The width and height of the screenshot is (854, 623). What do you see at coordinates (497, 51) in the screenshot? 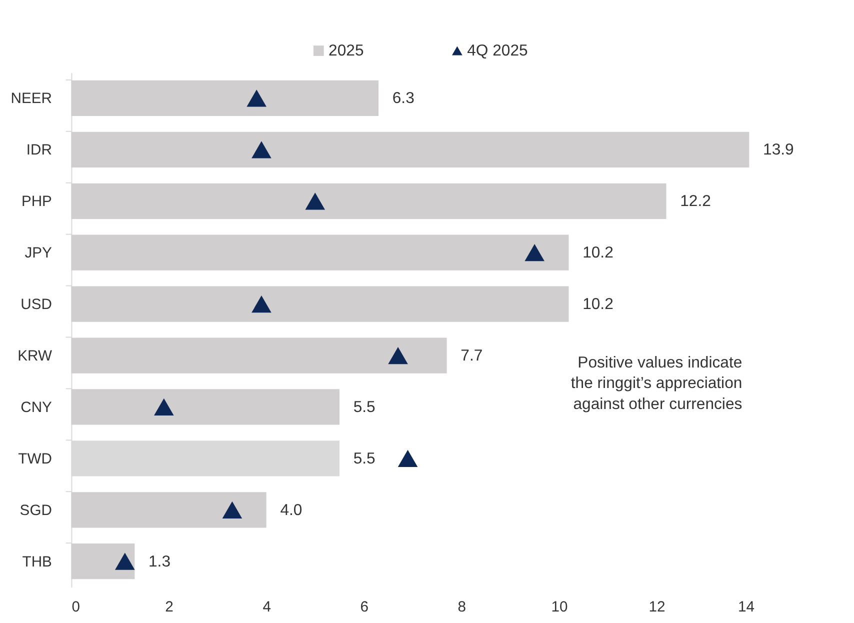
I see `legend-label: 4Q 2025` at bounding box center [497, 51].